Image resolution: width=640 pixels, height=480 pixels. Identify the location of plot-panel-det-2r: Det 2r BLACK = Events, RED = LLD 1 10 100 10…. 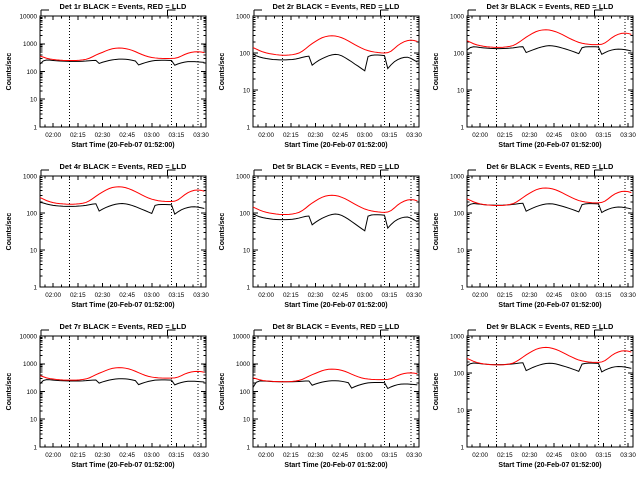
(319, 80).